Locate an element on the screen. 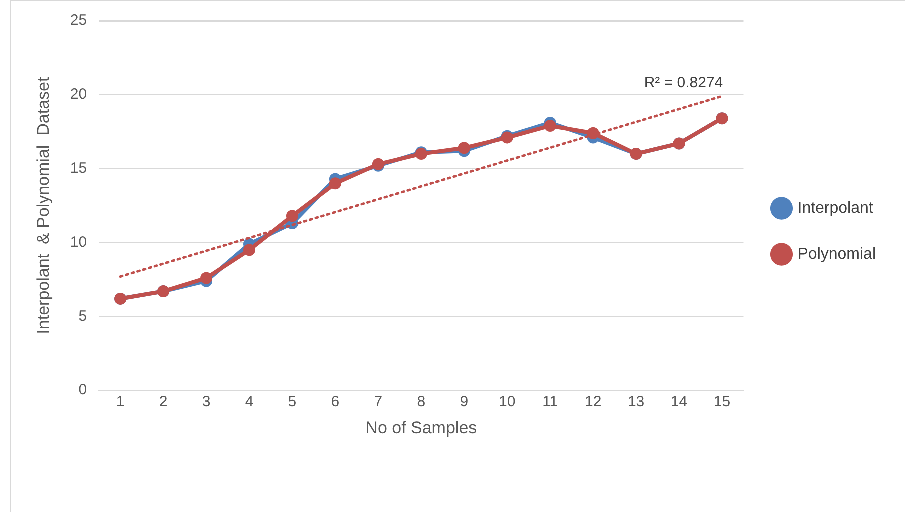  x-tick-label: 1 is located at coordinates (120, 402).